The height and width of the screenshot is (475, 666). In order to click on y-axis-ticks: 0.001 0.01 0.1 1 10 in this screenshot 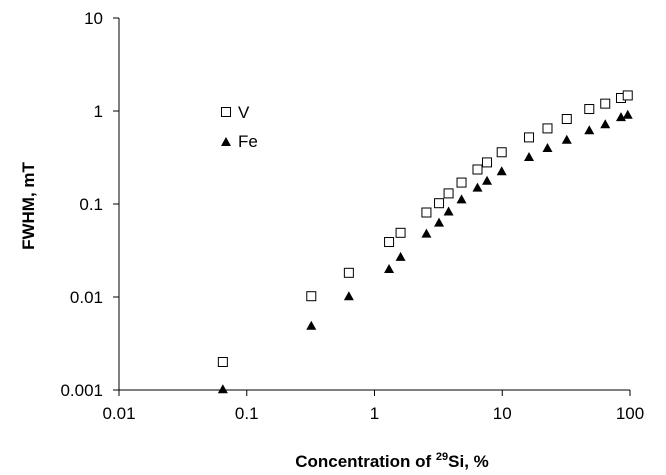, I will do `click(89, 204)`.